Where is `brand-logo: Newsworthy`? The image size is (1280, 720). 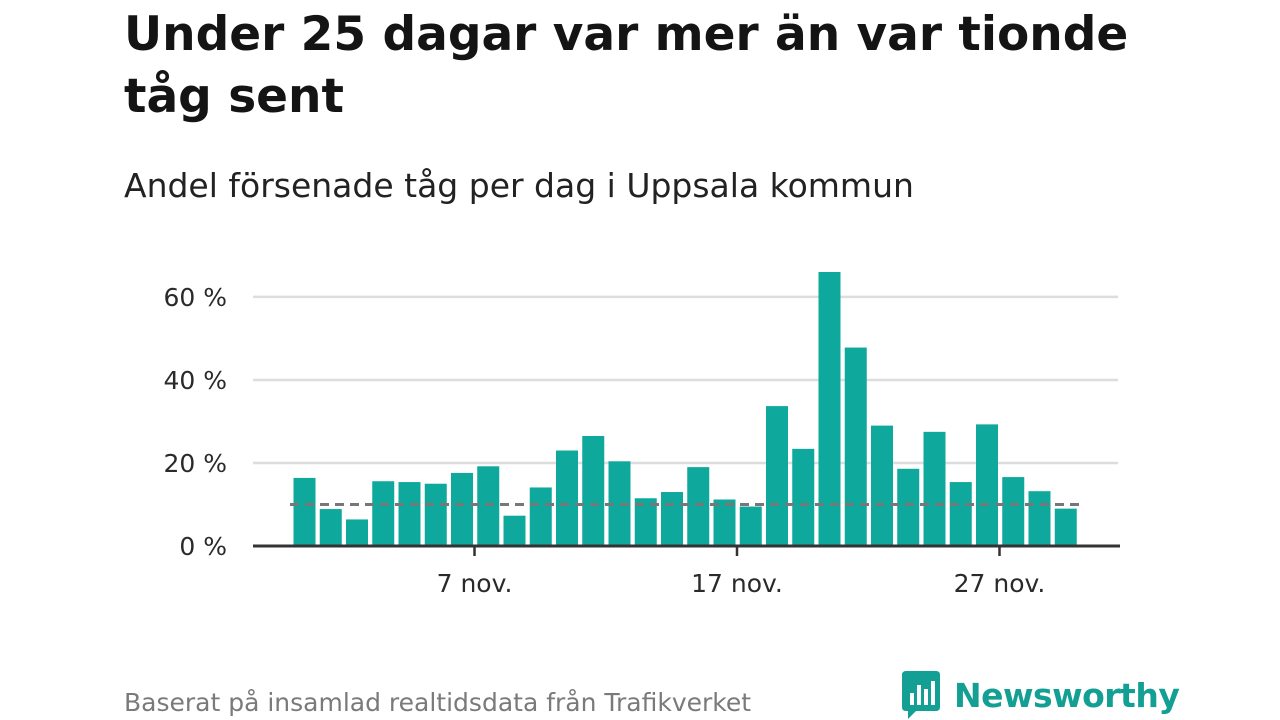
brand-logo: Newsworthy is located at coordinates (1040, 695).